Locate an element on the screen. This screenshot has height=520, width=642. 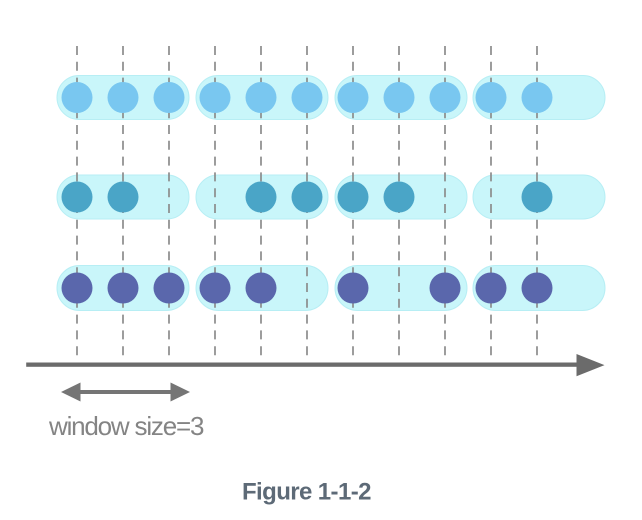
svg-text: Figure 1-1-2 is located at coordinates (306, 492).